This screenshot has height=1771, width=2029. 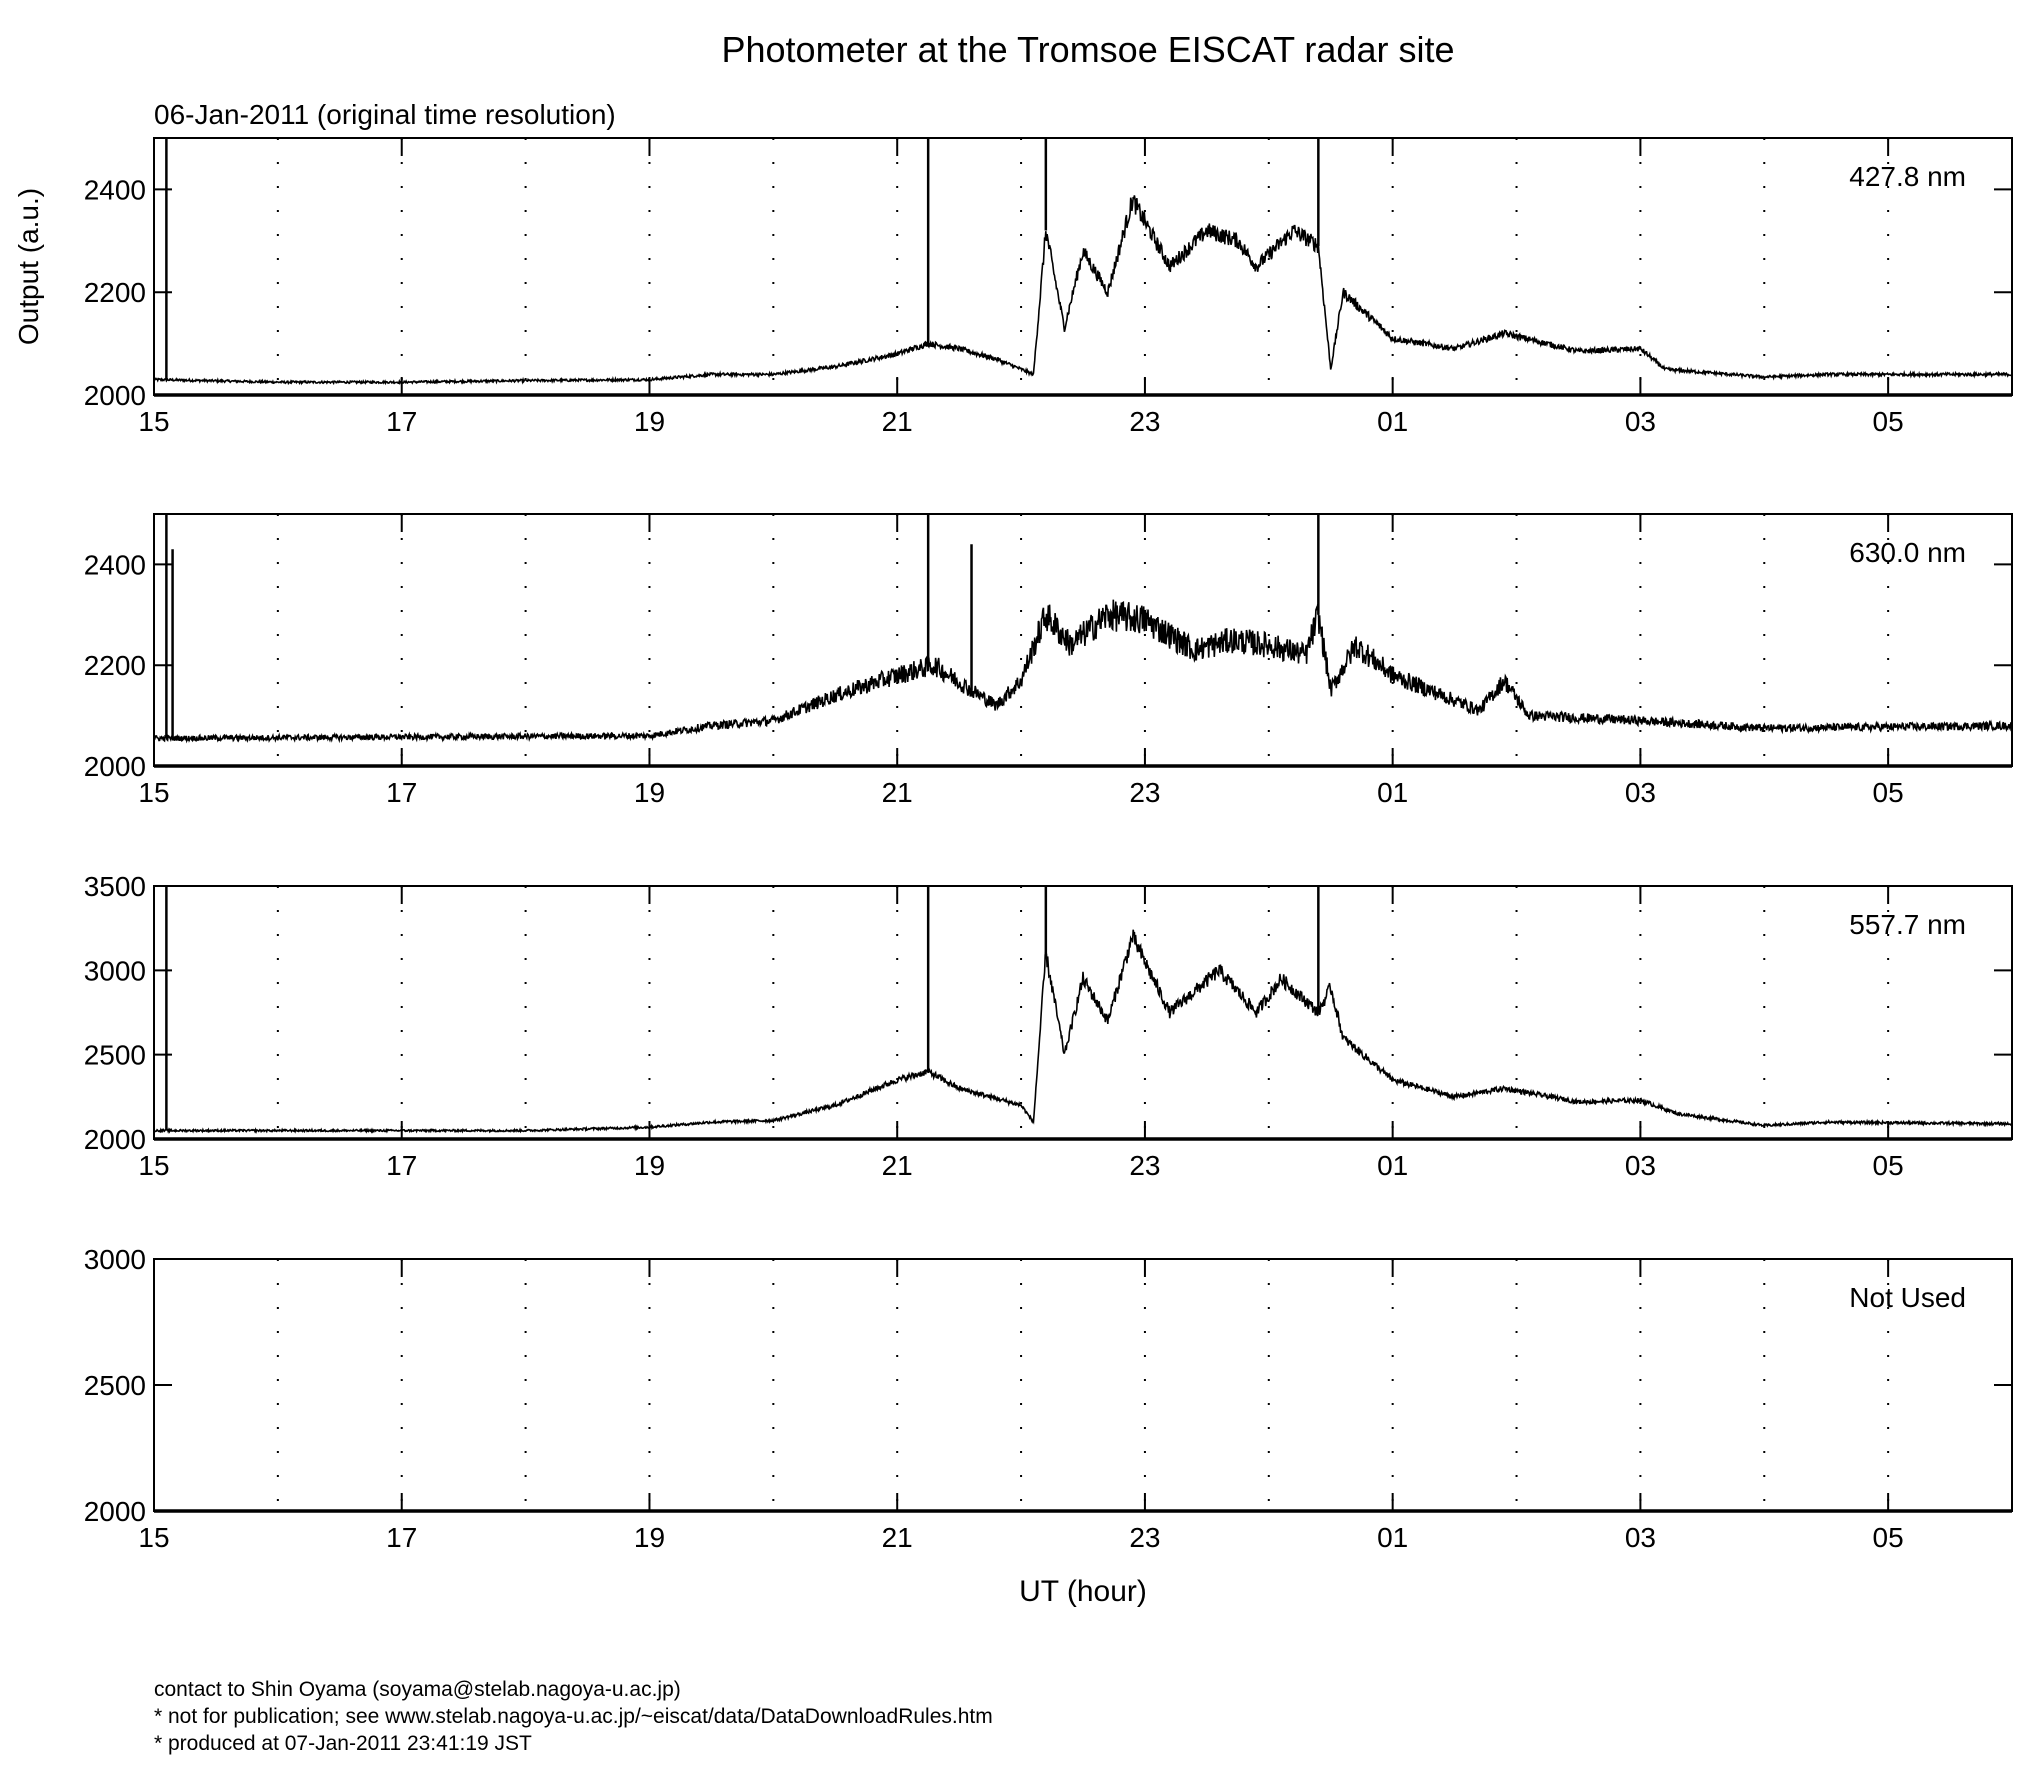 What do you see at coordinates (115, 886) in the screenshot?
I see `y-tick-label: 3500` at bounding box center [115, 886].